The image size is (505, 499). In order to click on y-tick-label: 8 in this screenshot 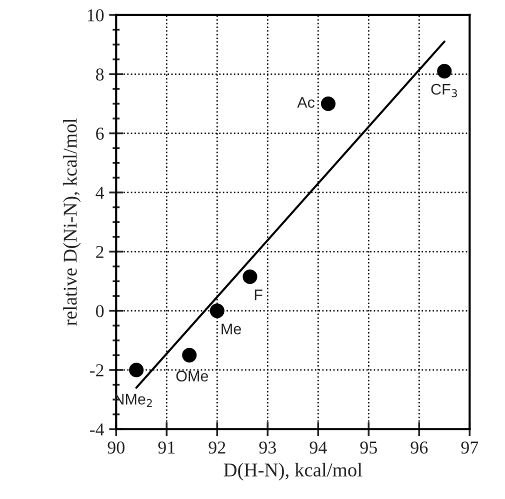, I will do `click(100, 74)`.